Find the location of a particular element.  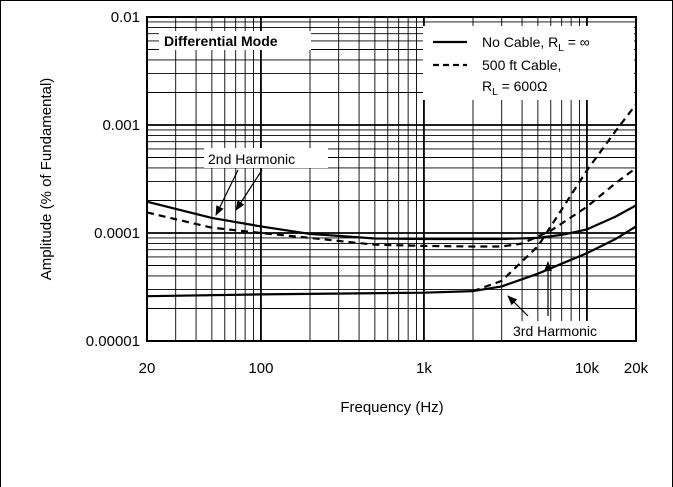

legend-label-no-cable: No Cable, RL = ∞ is located at coordinates (536, 44).